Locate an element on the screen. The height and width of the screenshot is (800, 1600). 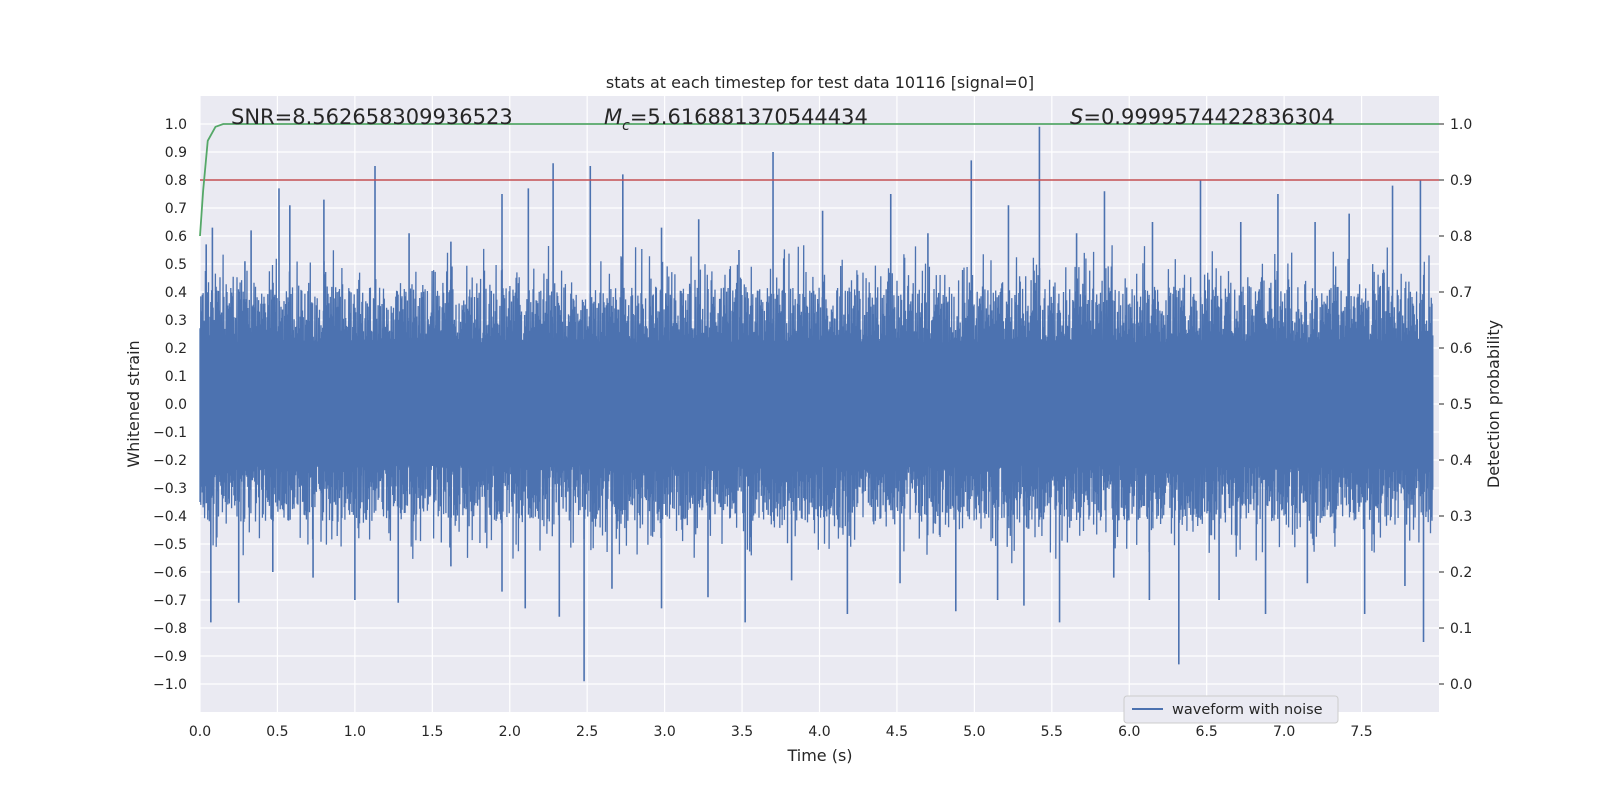
x-tick-label: 5.0 is located at coordinates (974, 732).